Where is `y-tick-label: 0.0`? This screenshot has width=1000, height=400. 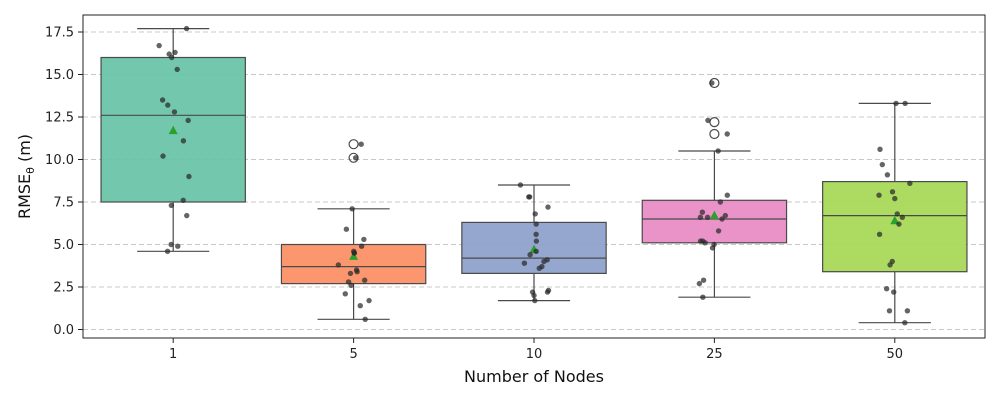 y-tick-label: 0.0 is located at coordinates (63, 330).